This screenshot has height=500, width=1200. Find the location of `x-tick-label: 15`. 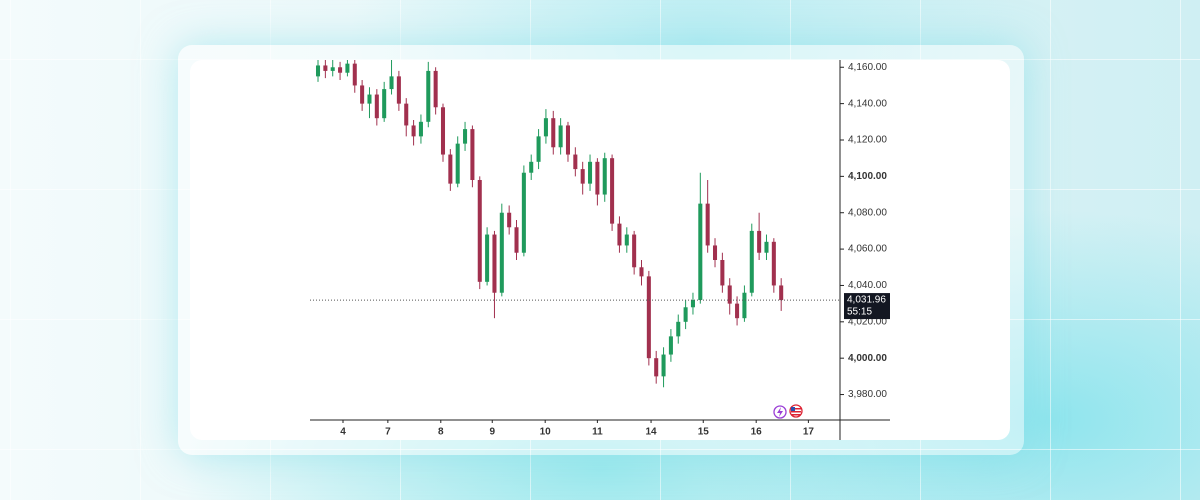

x-tick-label: 15 is located at coordinates (704, 432).